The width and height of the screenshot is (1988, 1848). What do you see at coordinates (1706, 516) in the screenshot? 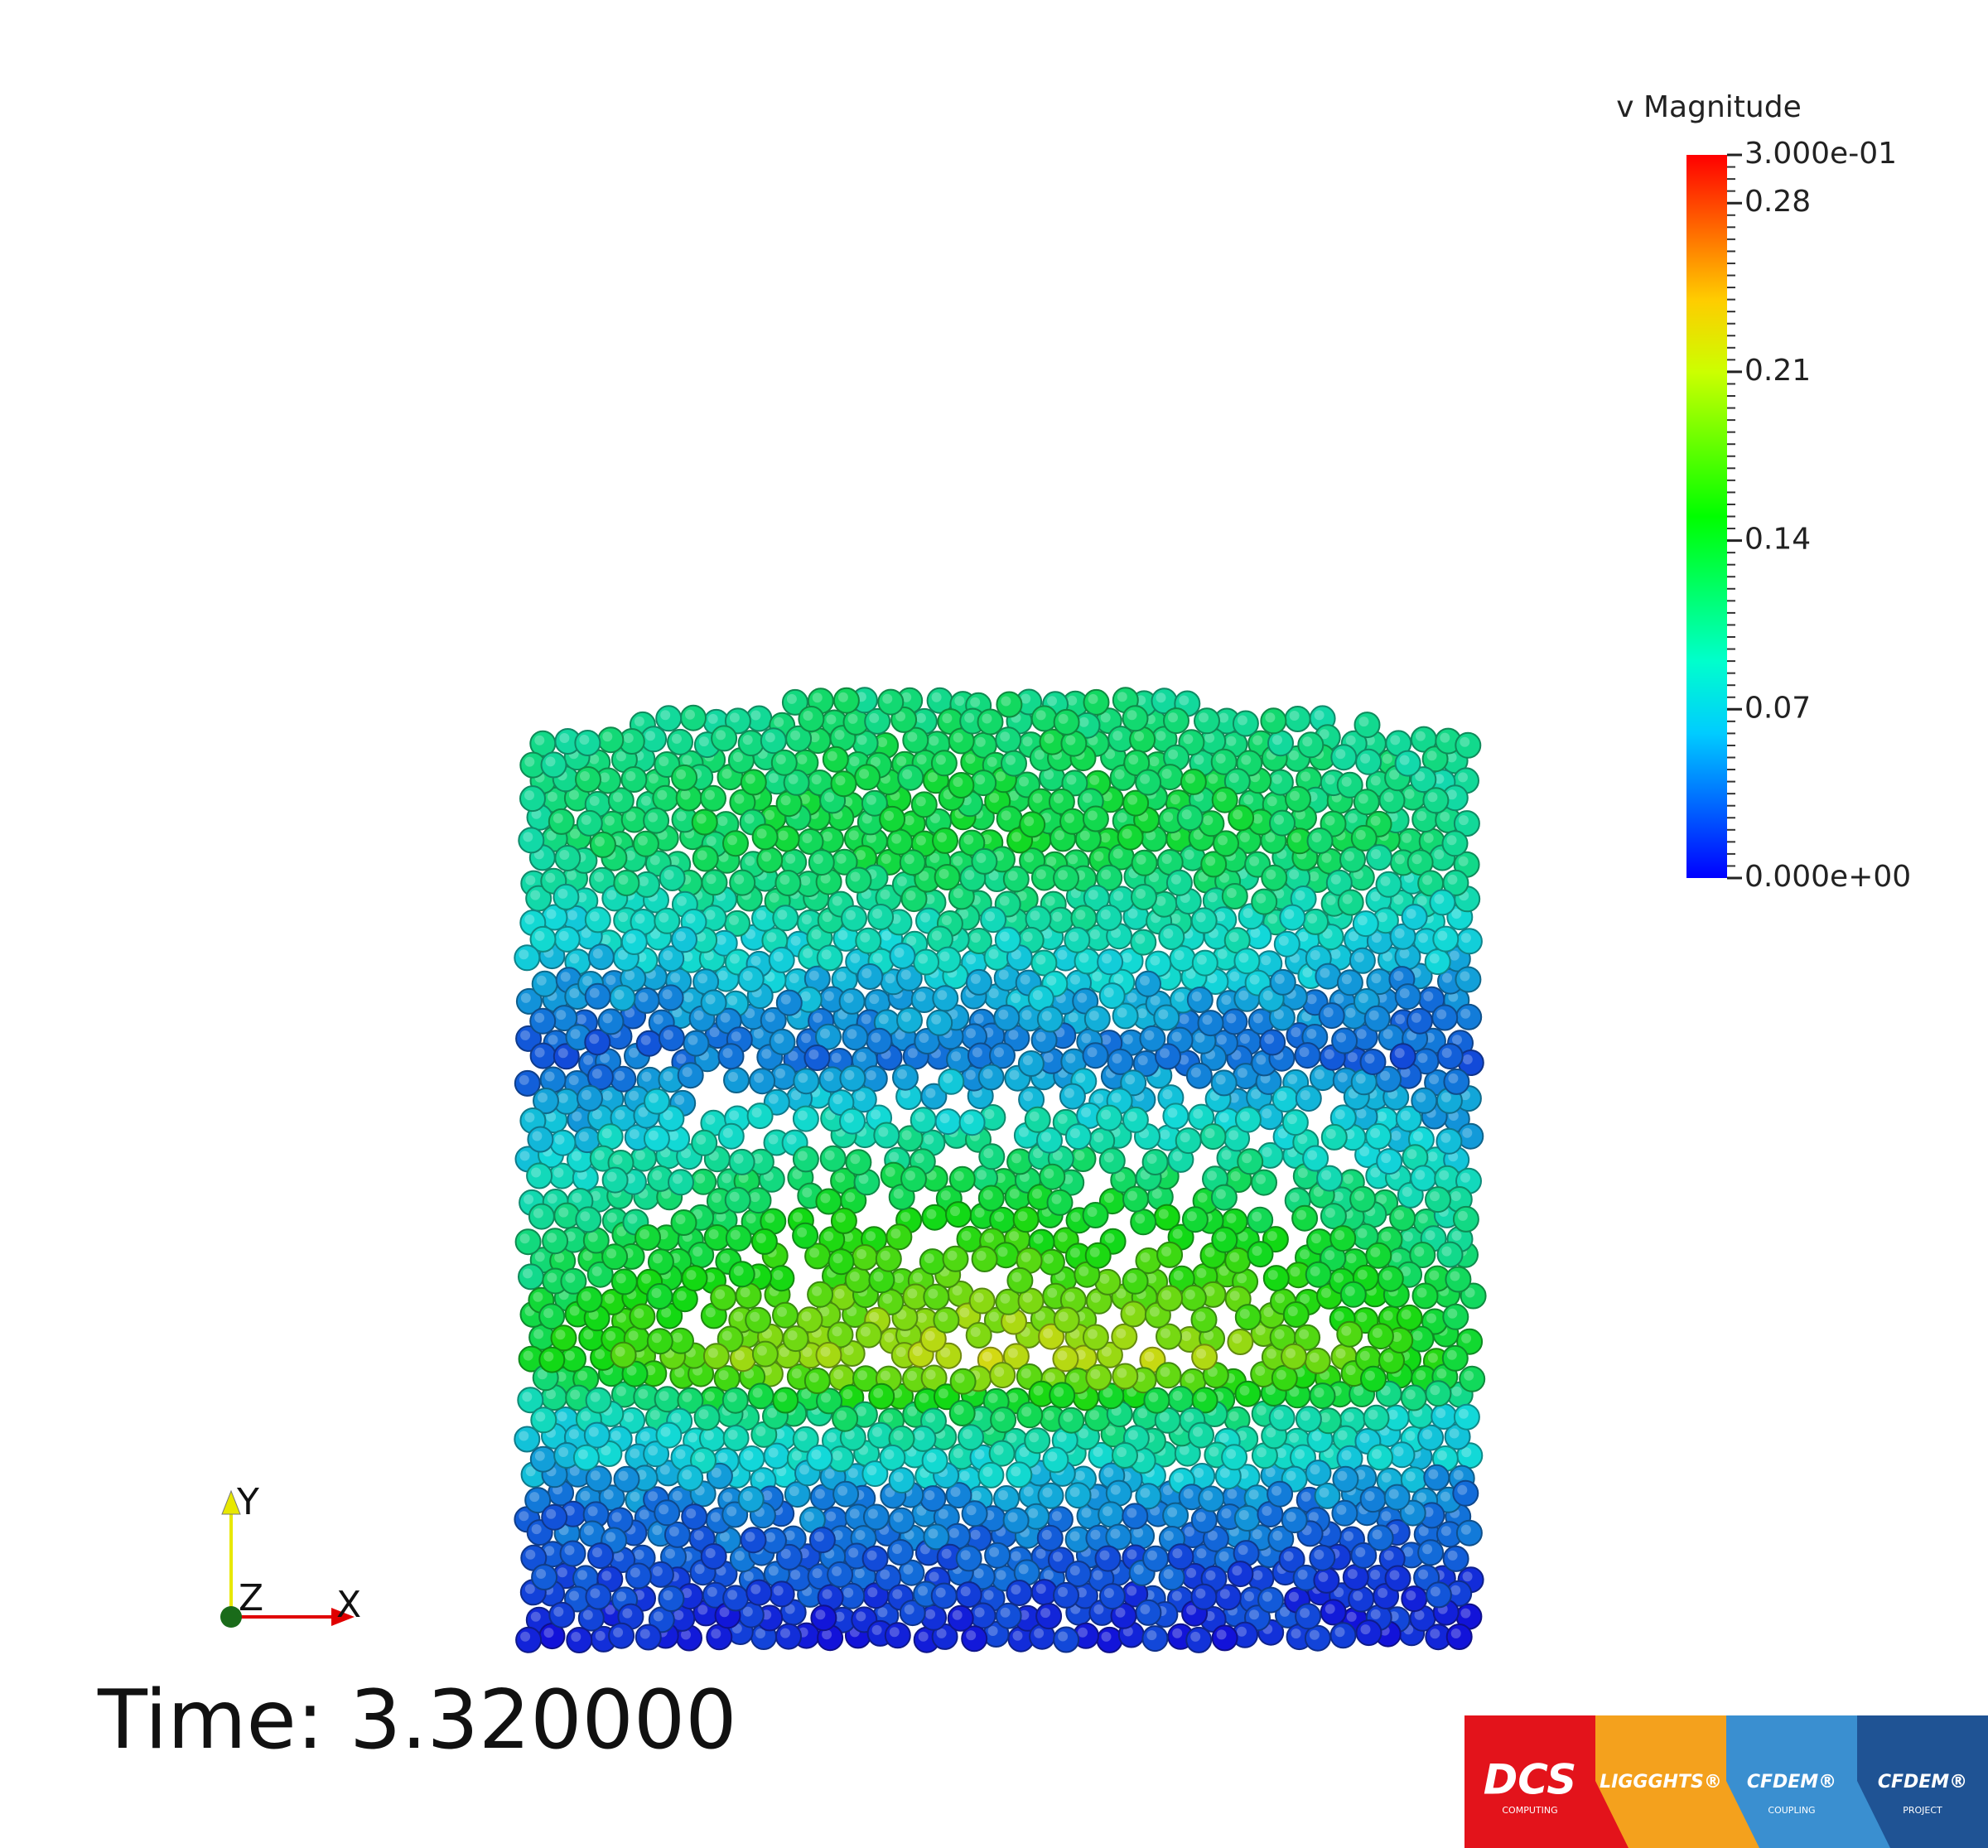
I see `colorbar` at bounding box center [1706, 516].